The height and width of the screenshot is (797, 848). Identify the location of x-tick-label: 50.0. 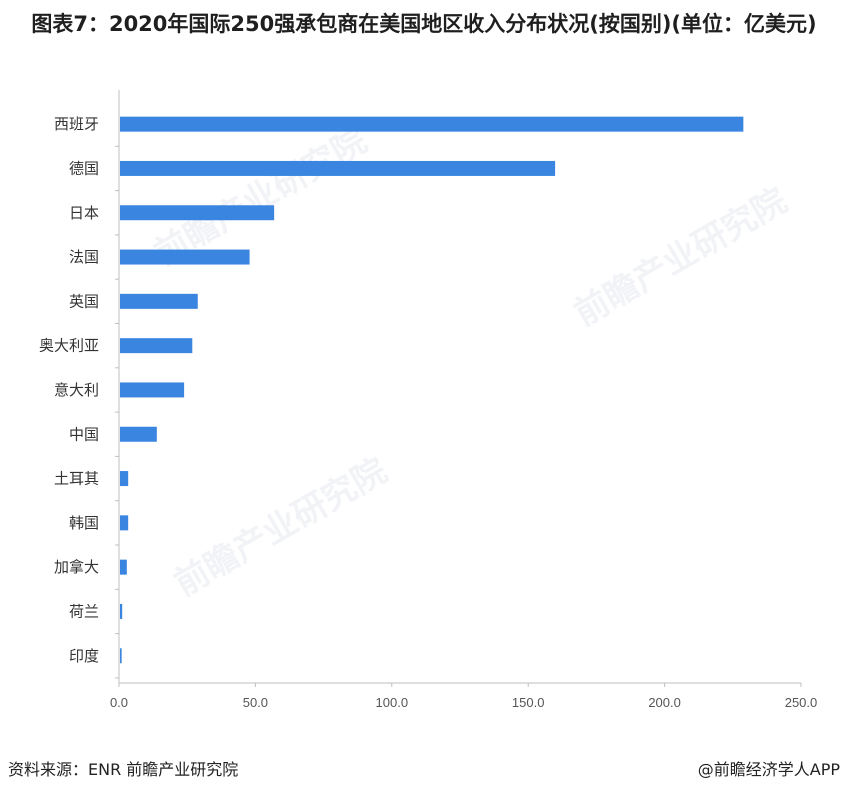
(255, 702).